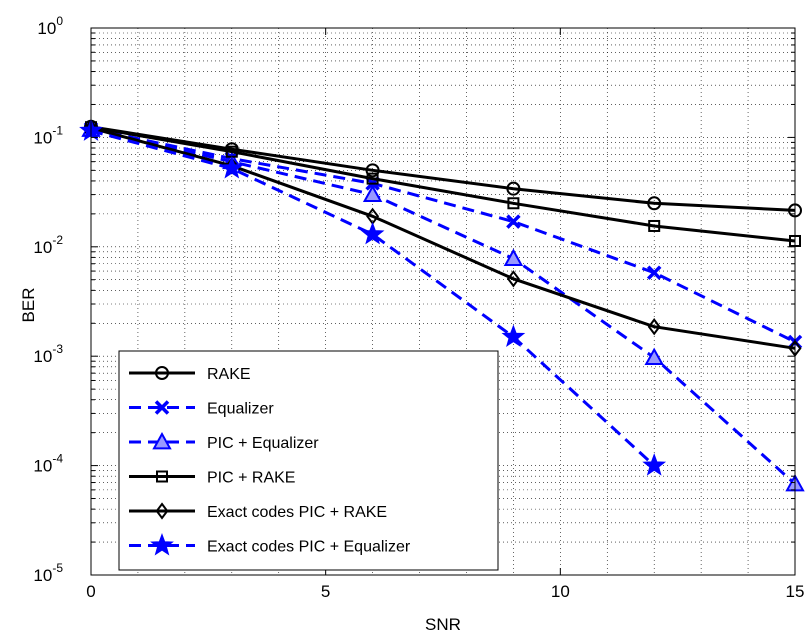 The height and width of the screenshot is (638, 810). I want to click on x-tick-label: 0, so click(90, 591).